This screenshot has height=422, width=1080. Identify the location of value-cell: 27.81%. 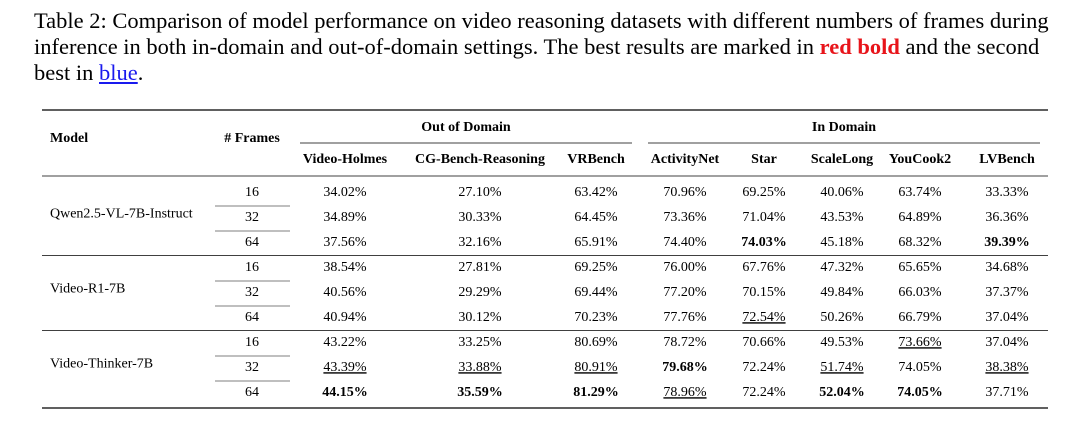
(480, 267).